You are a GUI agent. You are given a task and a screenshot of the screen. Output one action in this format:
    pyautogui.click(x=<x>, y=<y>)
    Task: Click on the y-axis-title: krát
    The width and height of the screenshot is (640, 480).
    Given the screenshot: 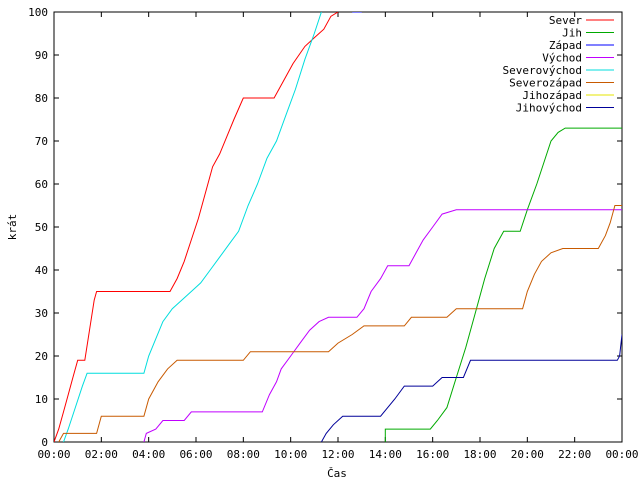 What is the action you would take?
    pyautogui.click(x=12, y=227)
    